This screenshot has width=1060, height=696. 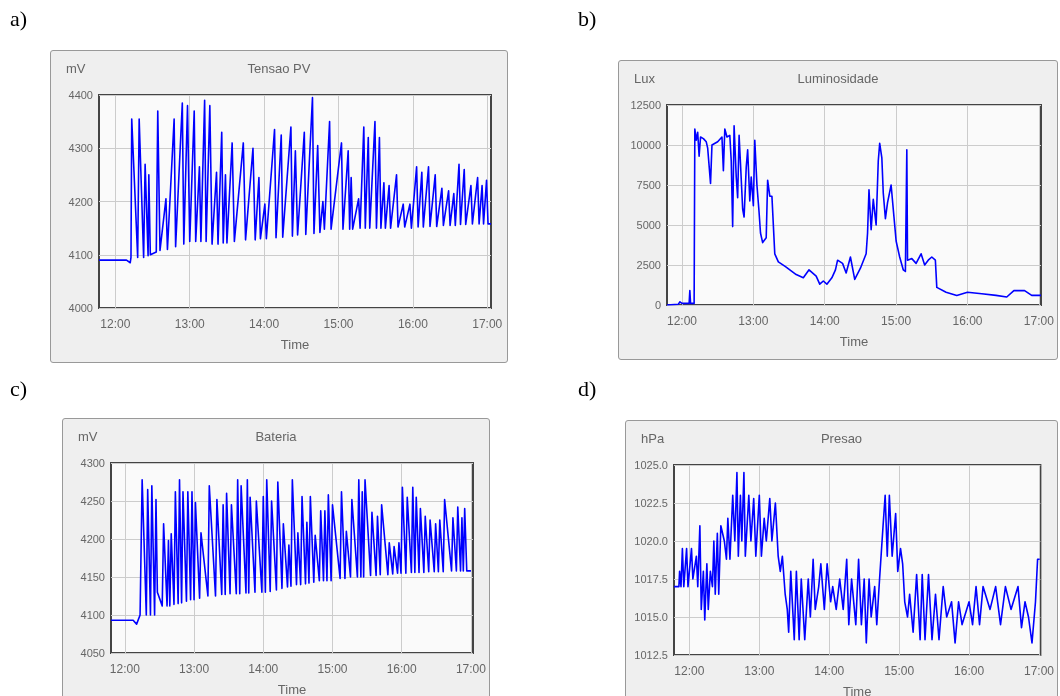 What do you see at coordinates (648, 185) in the screenshot?
I see `y-tick-label: 7500` at bounding box center [648, 185].